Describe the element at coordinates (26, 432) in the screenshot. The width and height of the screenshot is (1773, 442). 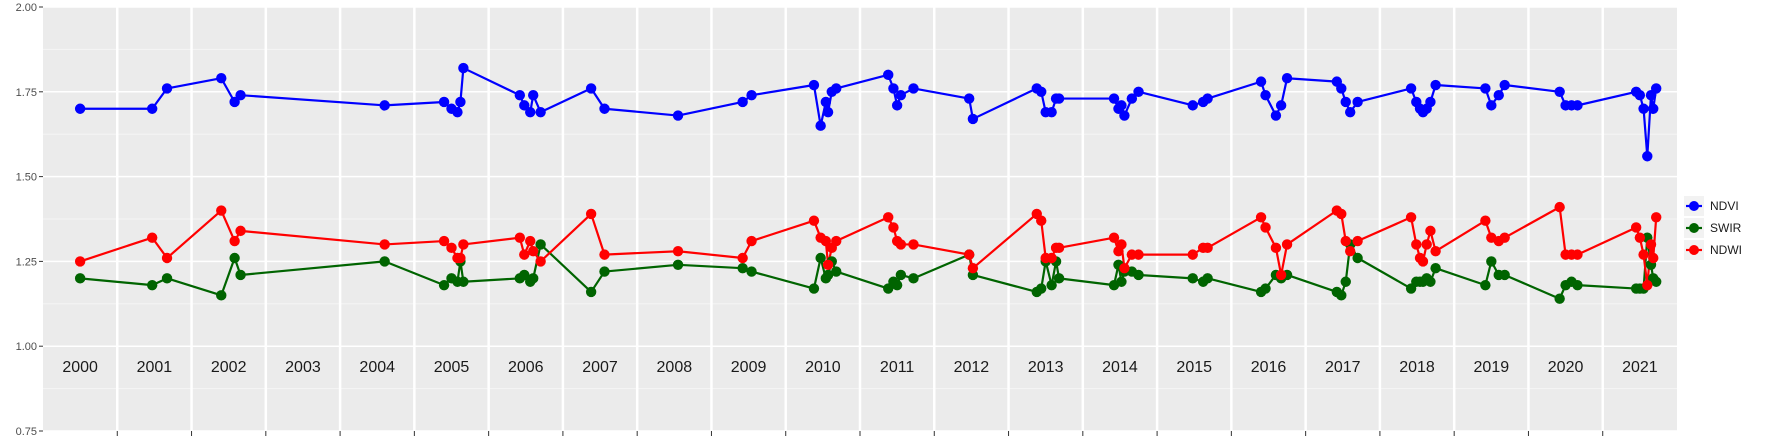
I see `y-tick-label: 0.75` at that location.